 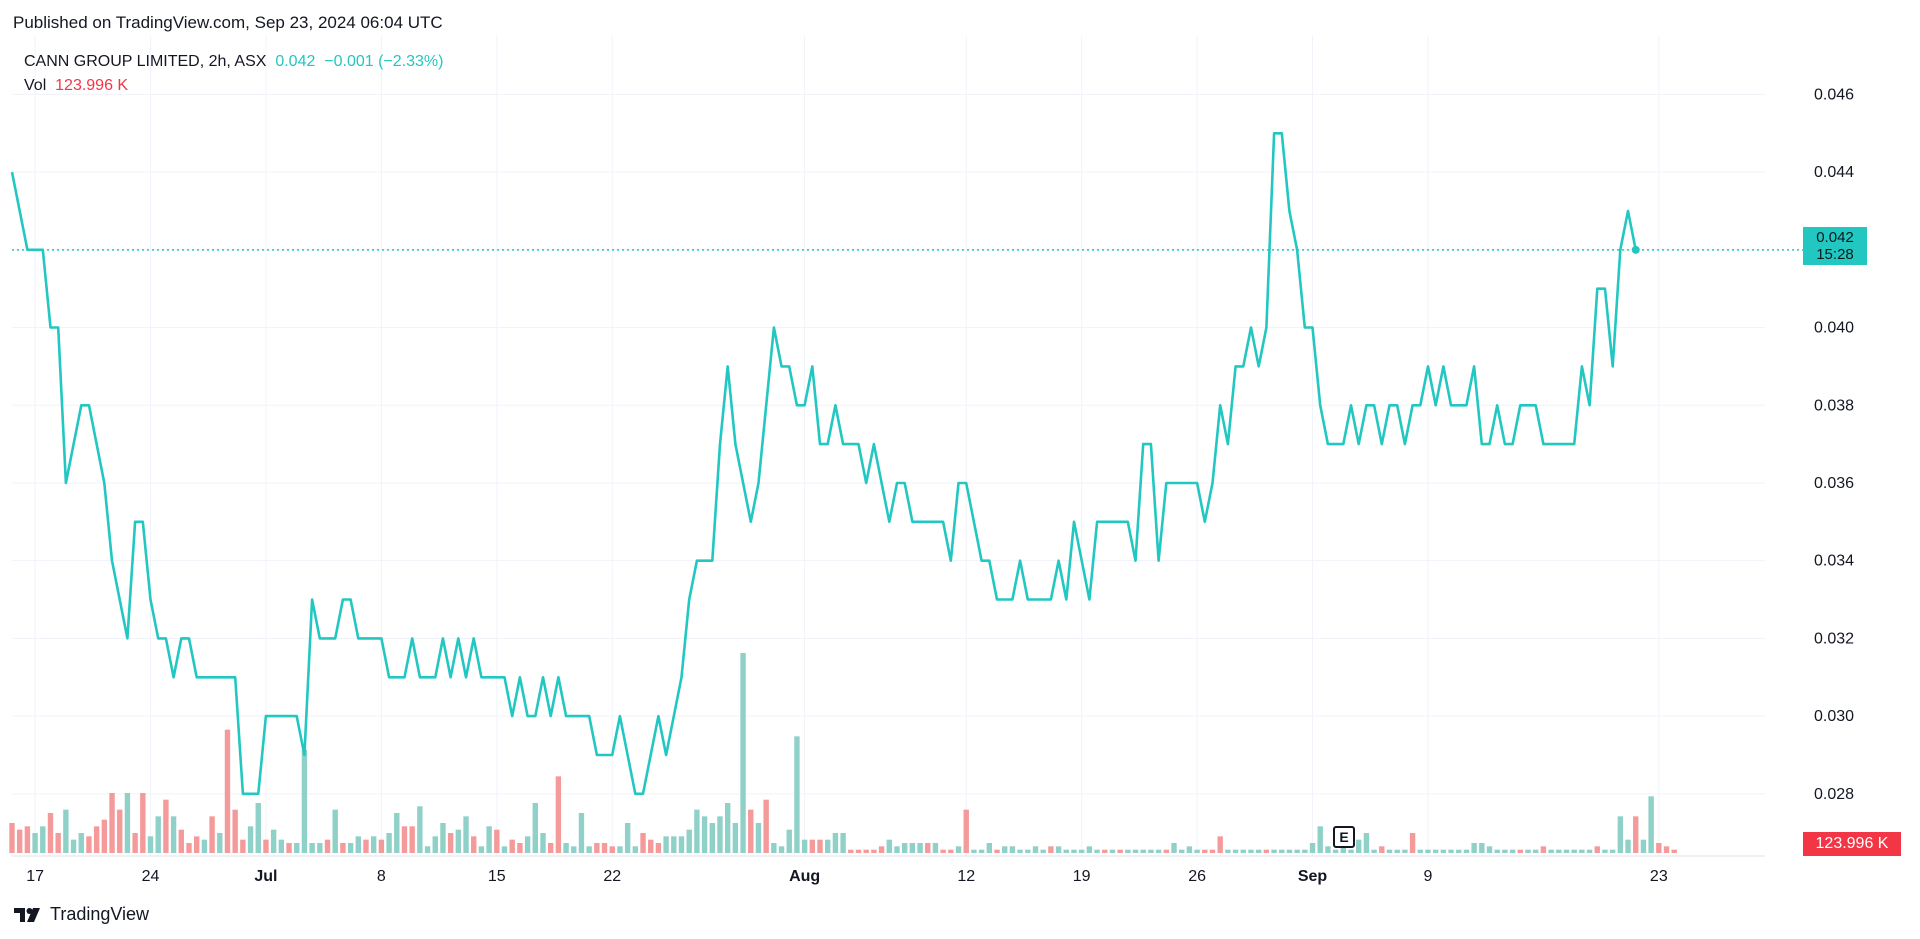 I want to click on x-tick-label: Sep, so click(x=1313, y=876).